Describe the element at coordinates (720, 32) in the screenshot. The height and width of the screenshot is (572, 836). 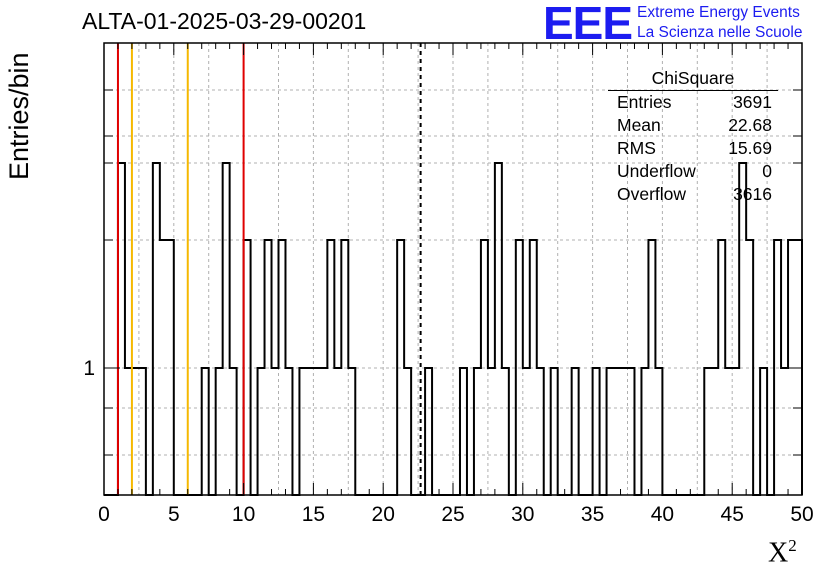
I see `brand-line-2: La Scienza nelle Scuole` at that location.